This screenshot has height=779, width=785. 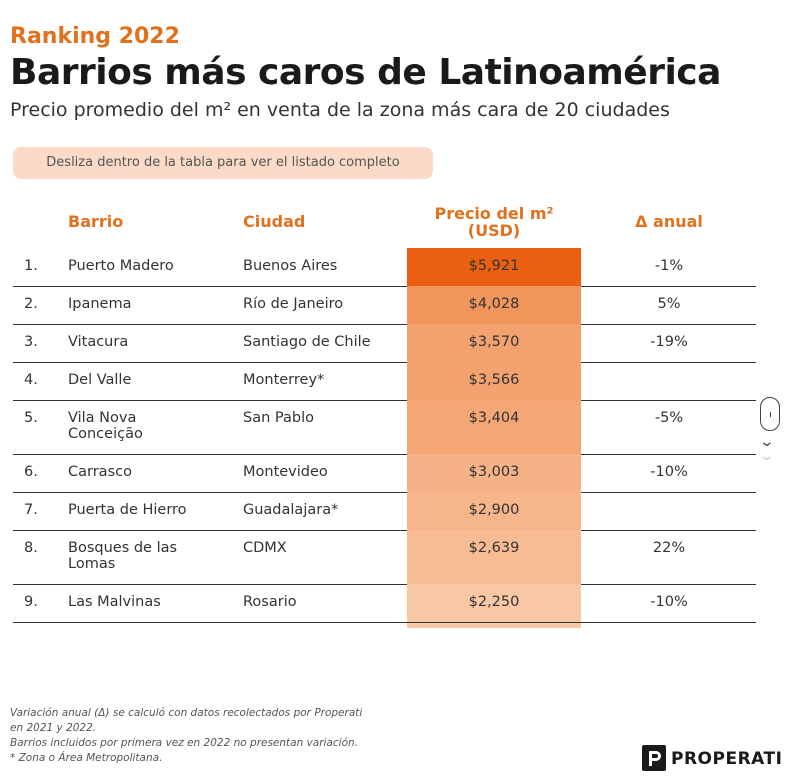 I want to click on rank-cell: 9., so click(x=31, y=602).